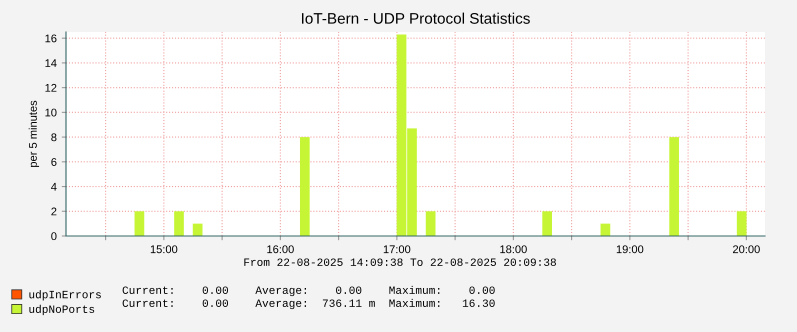 The image size is (797, 332). I want to click on y-axis-title: per 5 minutes, so click(34, 133).